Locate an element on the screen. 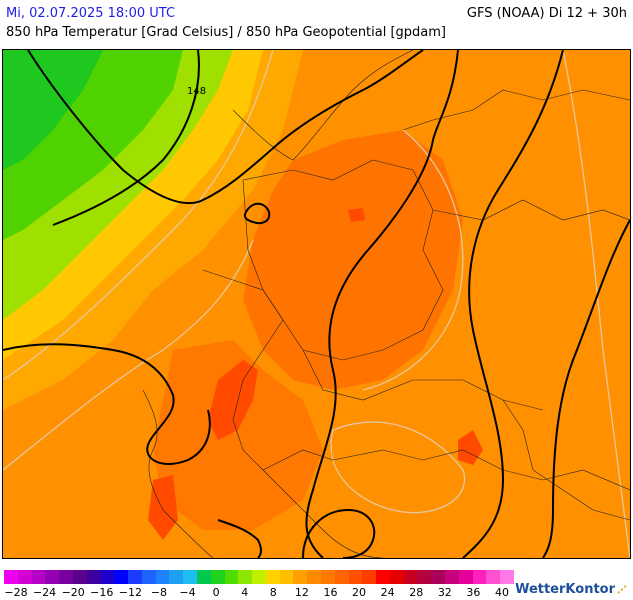 This screenshot has height=600, width=633. contour-label: 148 is located at coordinates (196, 91).